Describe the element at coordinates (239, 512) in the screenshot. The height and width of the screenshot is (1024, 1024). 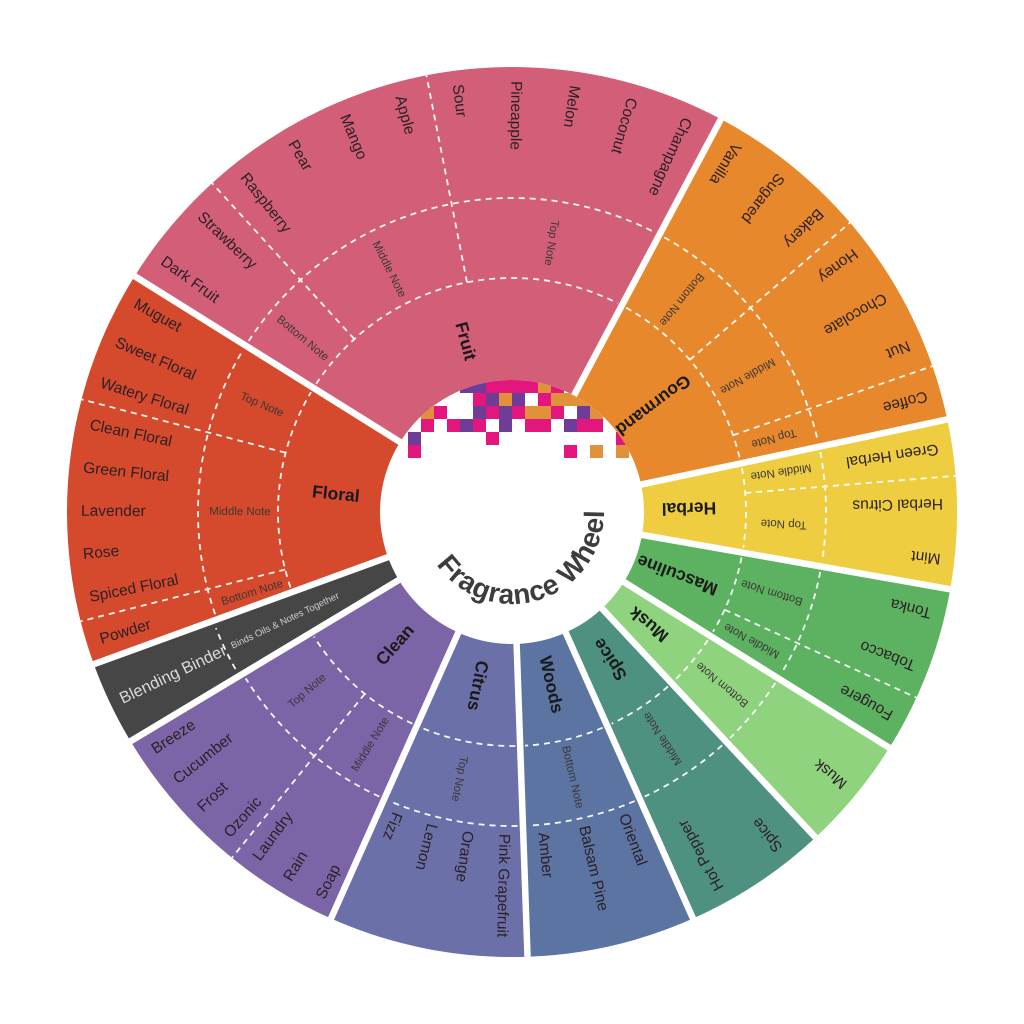
I see `note-label-middle-note: Middle Note` at that location.